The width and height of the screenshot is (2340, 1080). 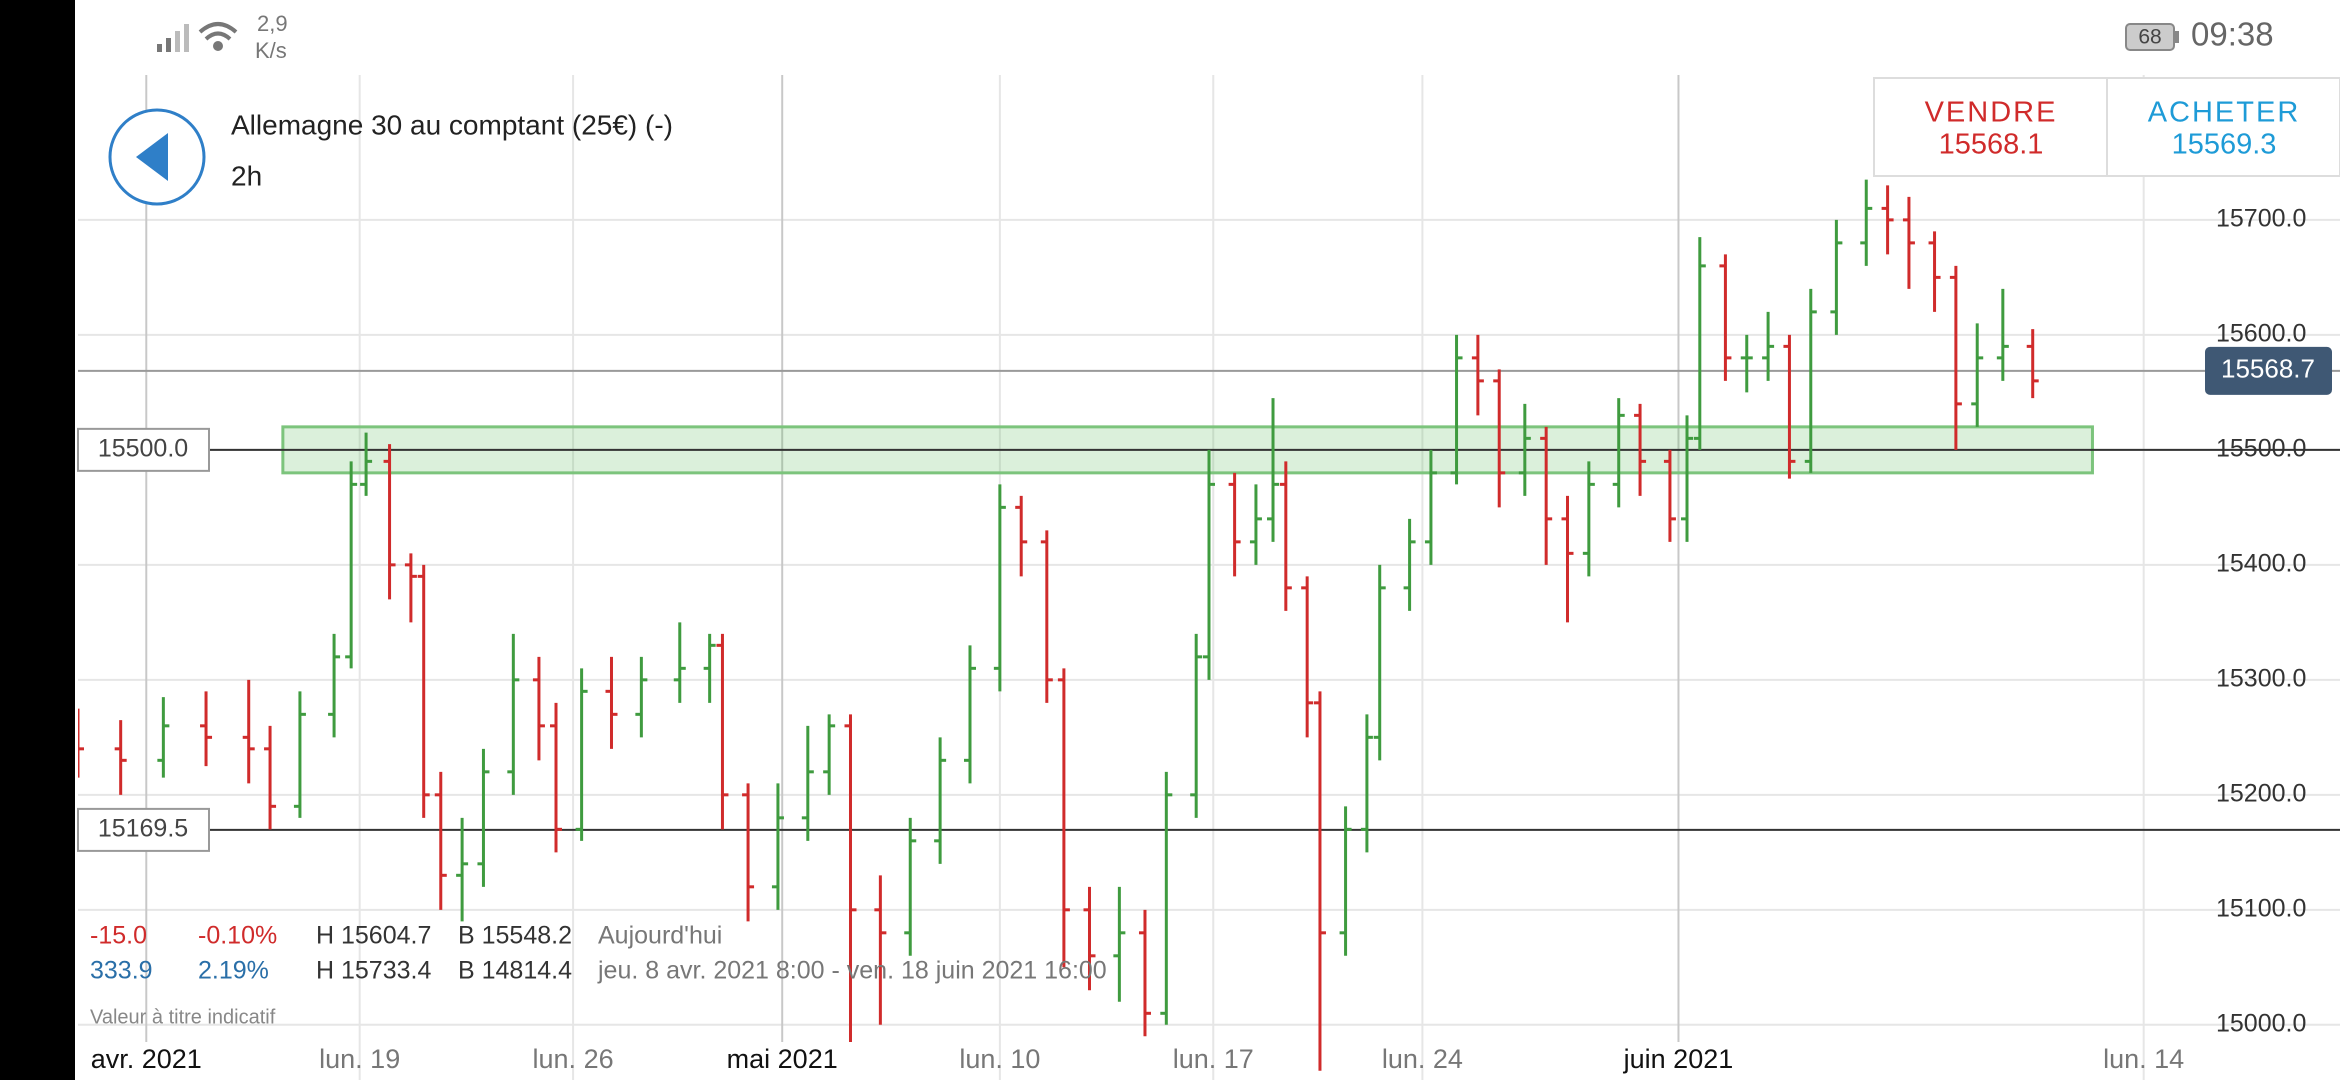 What do you see at coordinates (2143, 1059) in the screenshot?
I see `x-tick-label: lun. 14` at bounding box center [2143, 1059].